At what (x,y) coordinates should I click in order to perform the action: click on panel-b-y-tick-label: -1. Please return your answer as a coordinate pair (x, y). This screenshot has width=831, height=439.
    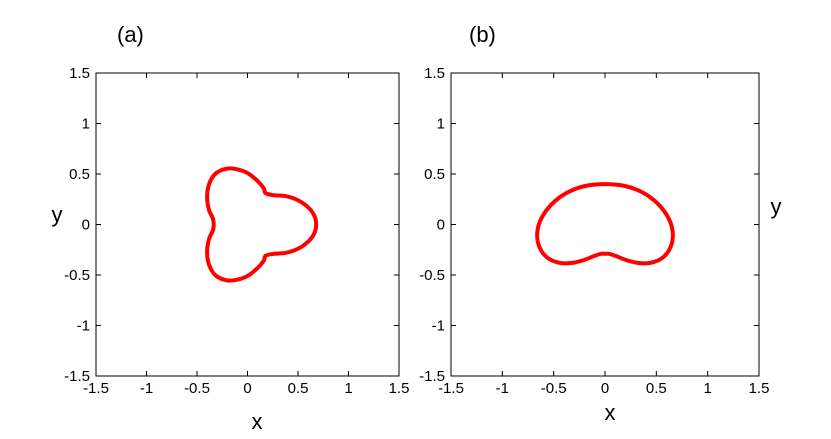
    Looking at the image, I should click on (438, 326).